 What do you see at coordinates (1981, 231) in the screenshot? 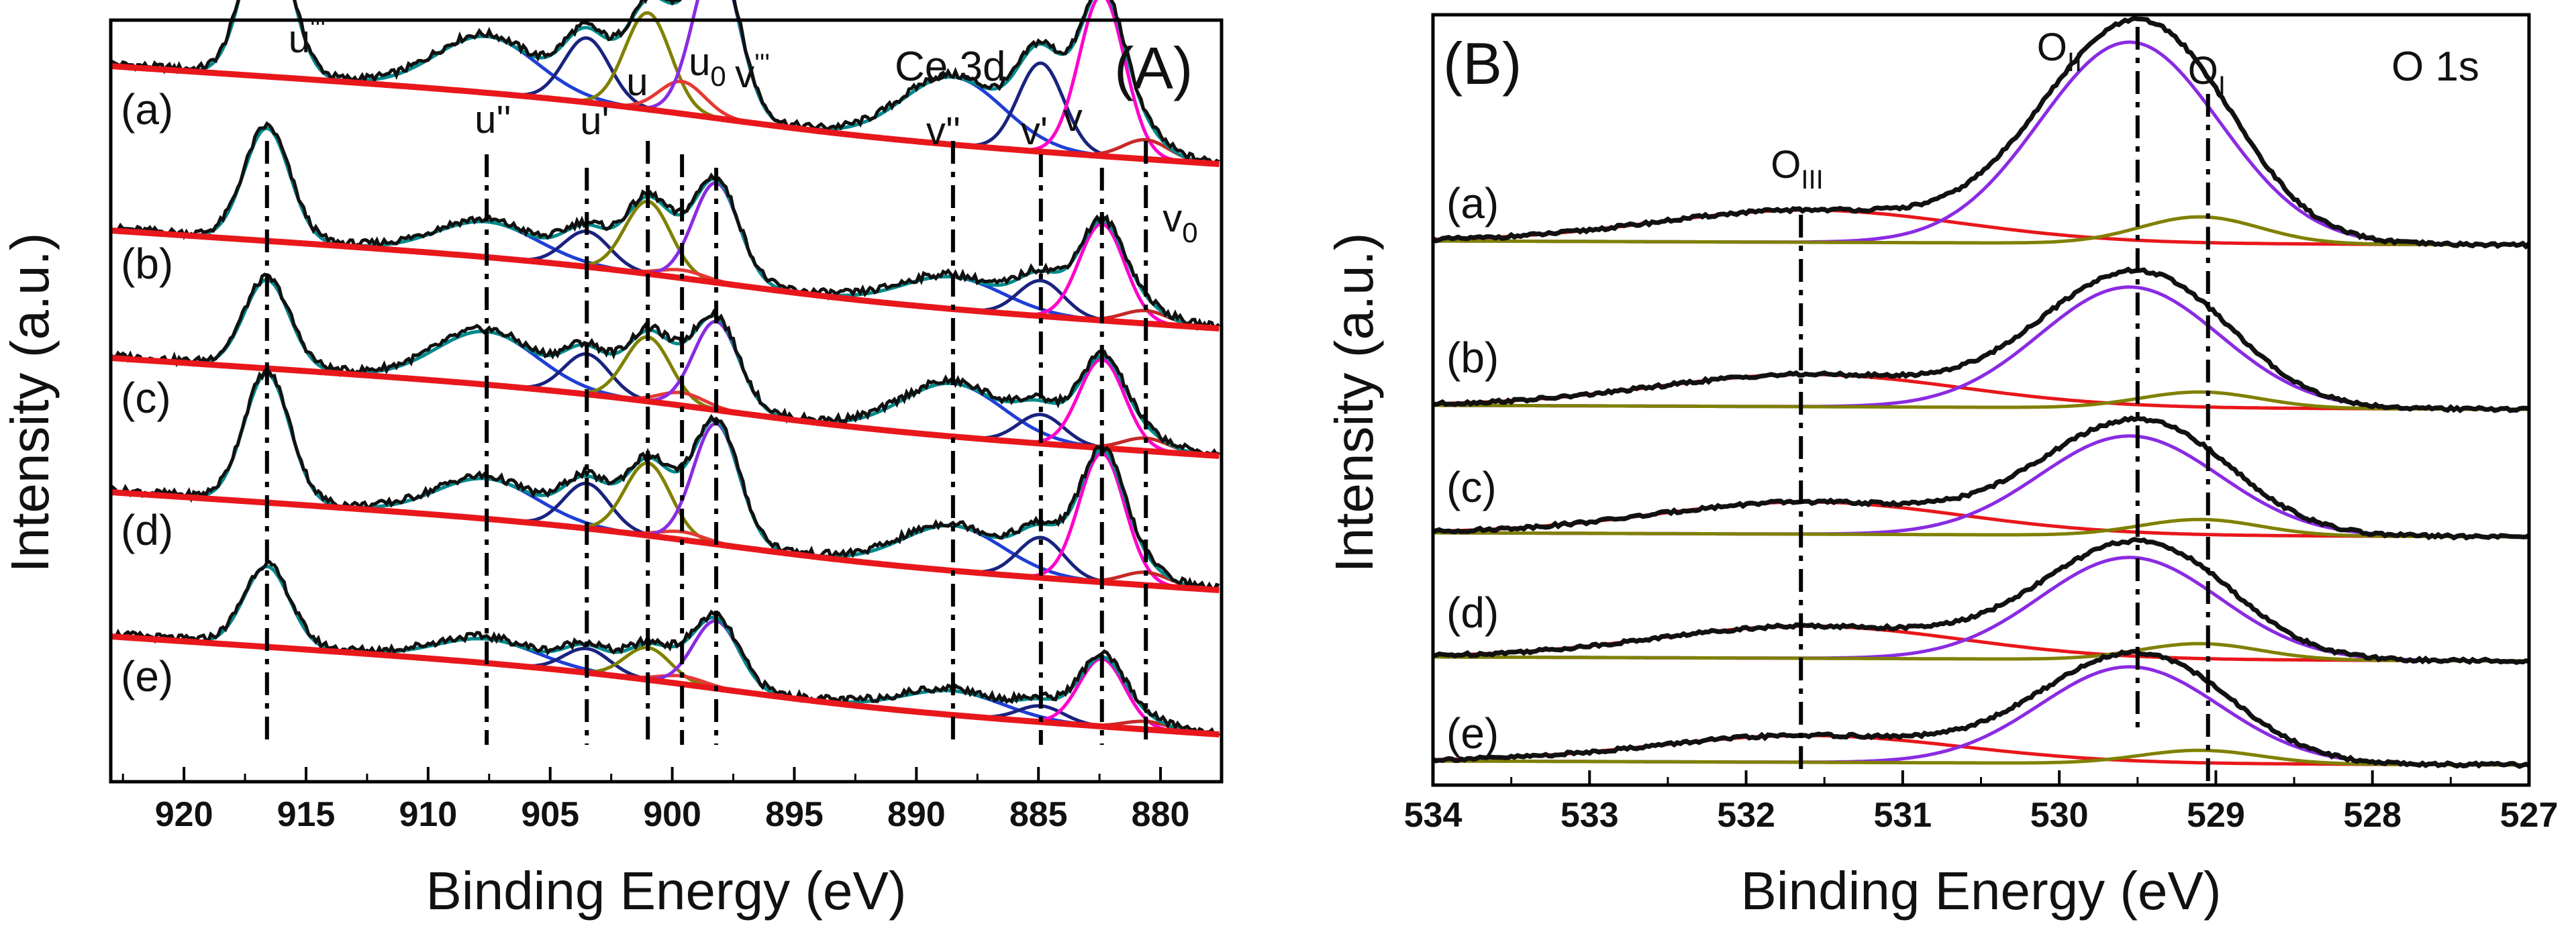
I see `o1s-component-OI-a` at bounding box center [1981, 231].